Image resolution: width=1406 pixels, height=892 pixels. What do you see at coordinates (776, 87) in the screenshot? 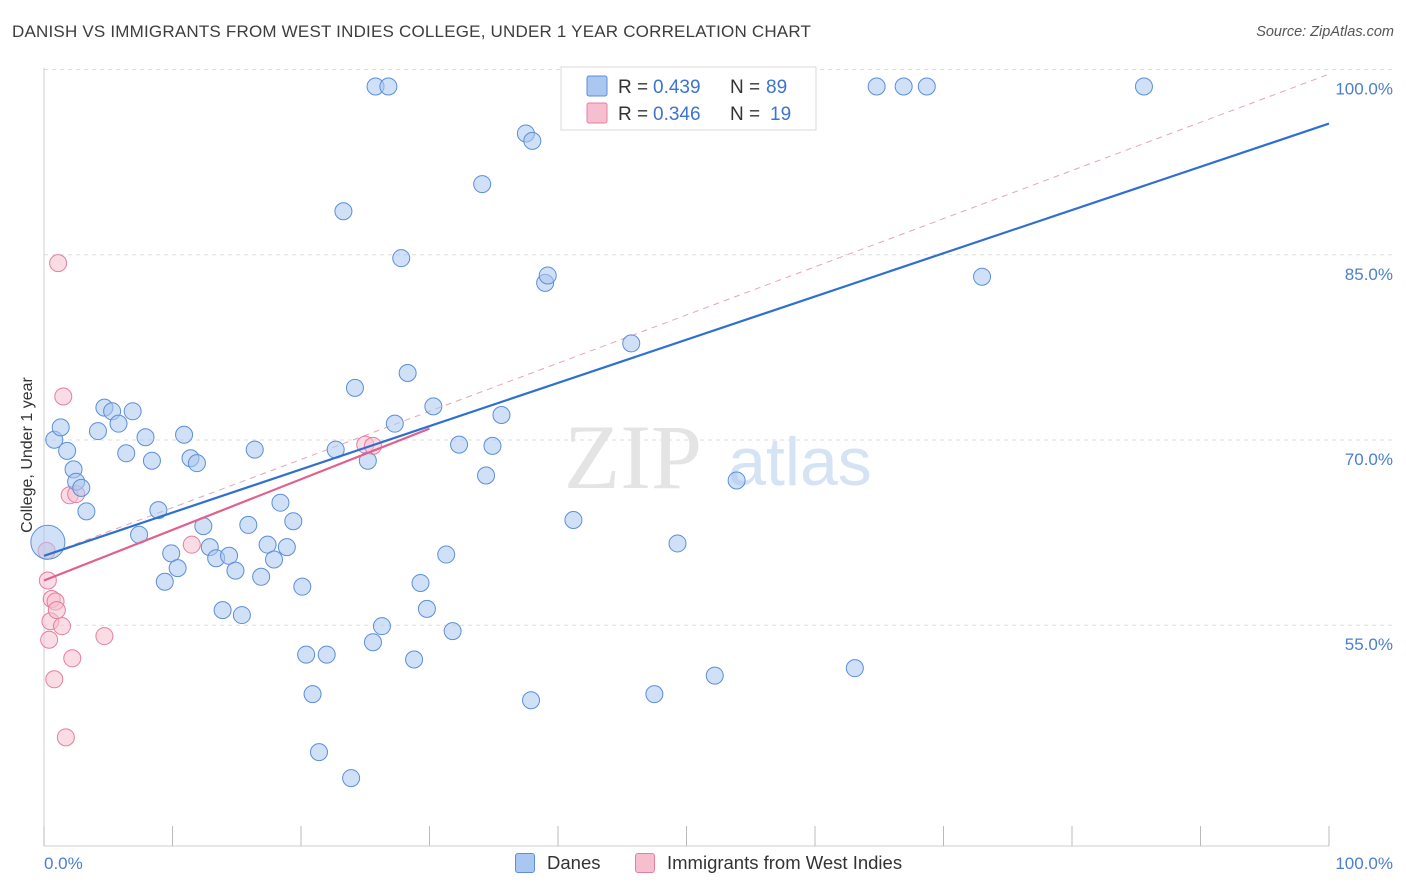
I see `legend-n-value-danes: 89` at bounding box center [776, 87].